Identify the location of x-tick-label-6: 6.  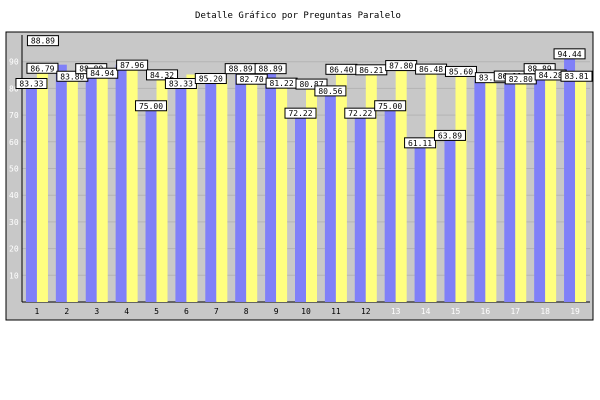
(186, 311).